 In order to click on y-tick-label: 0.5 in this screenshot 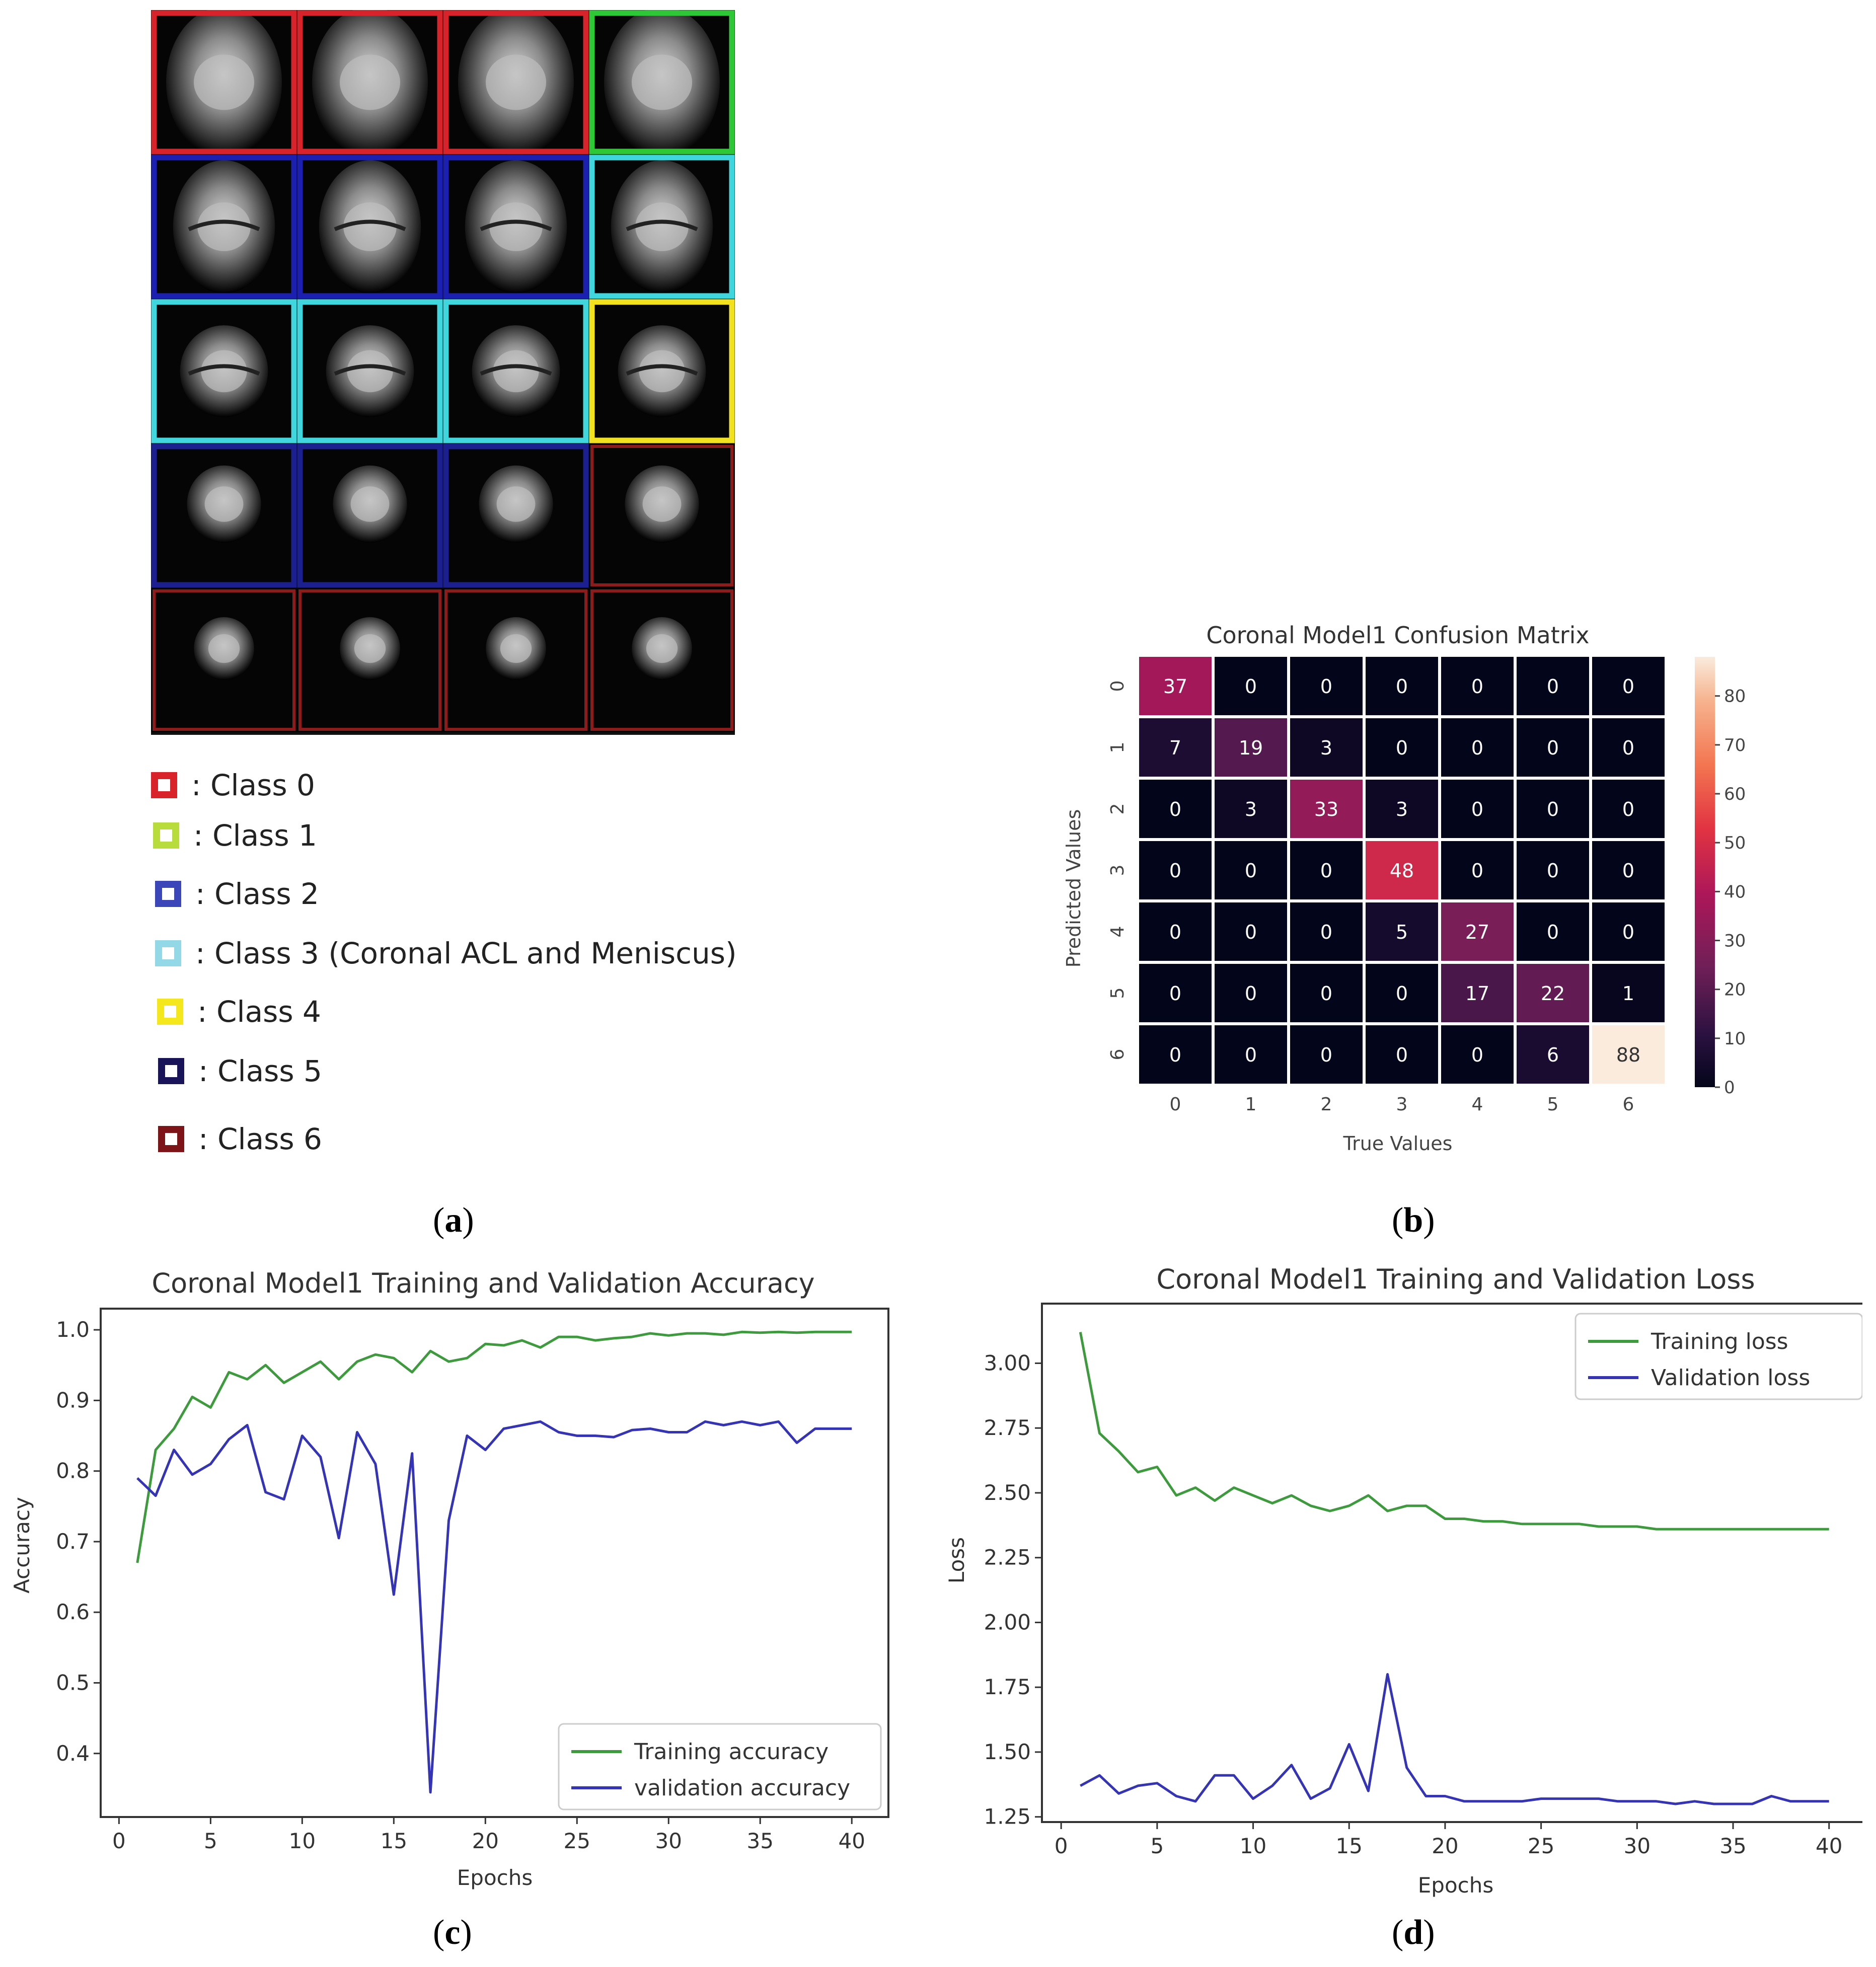, I will do `click(73, 1682)`.